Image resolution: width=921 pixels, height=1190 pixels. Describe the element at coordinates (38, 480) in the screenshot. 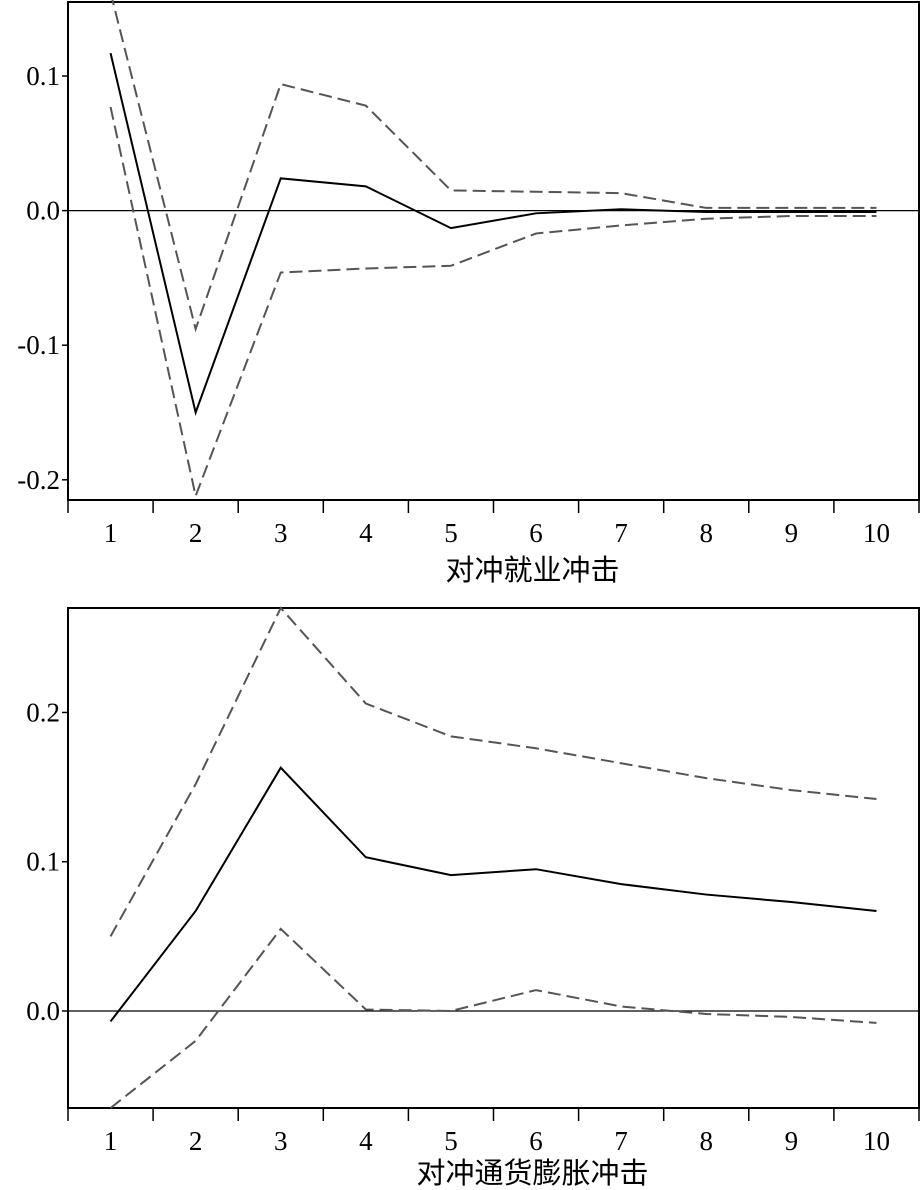

I see `y-tick-label: -0.2` at that location.